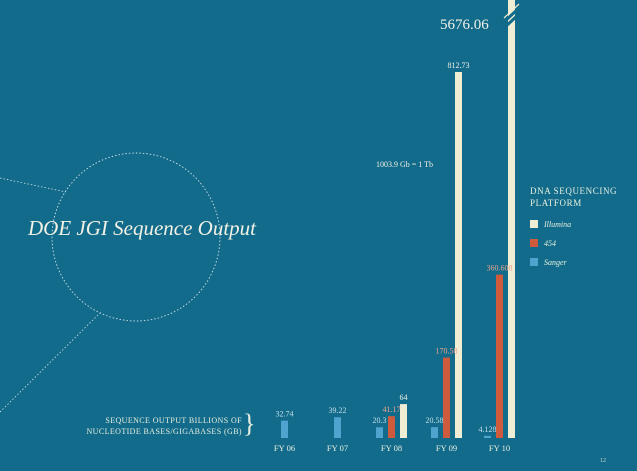 Image resolution: width=637 pixels, height=471 pixels. I want to click on legend-item-illumina: Illumina, so click(550, 224).